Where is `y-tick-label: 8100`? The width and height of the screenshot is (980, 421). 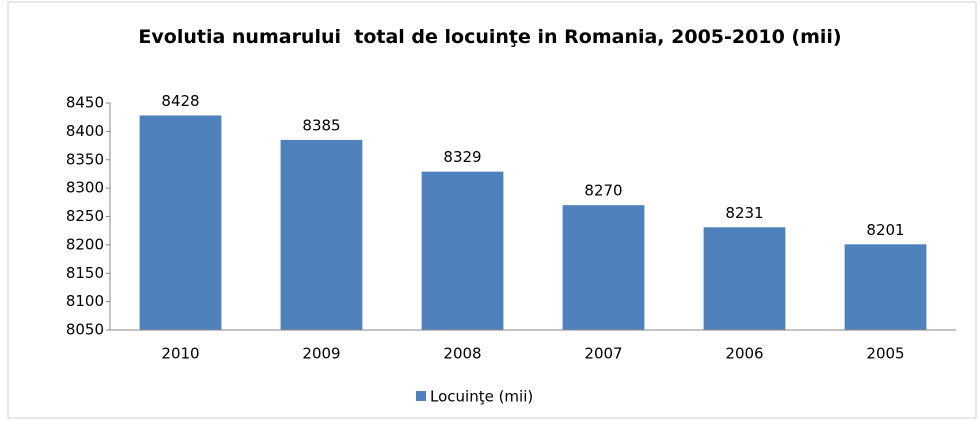 y-tick-label: 8100 is located at coordinates (85, 301).